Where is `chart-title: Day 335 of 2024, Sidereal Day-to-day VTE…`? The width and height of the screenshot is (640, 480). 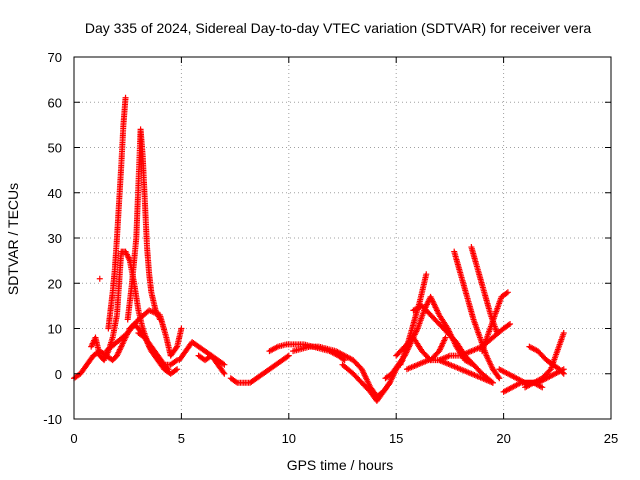
chart-title: Day 335 of 2024, Sidereal Day-to-day VTE… is located at coordinates (338, 28).